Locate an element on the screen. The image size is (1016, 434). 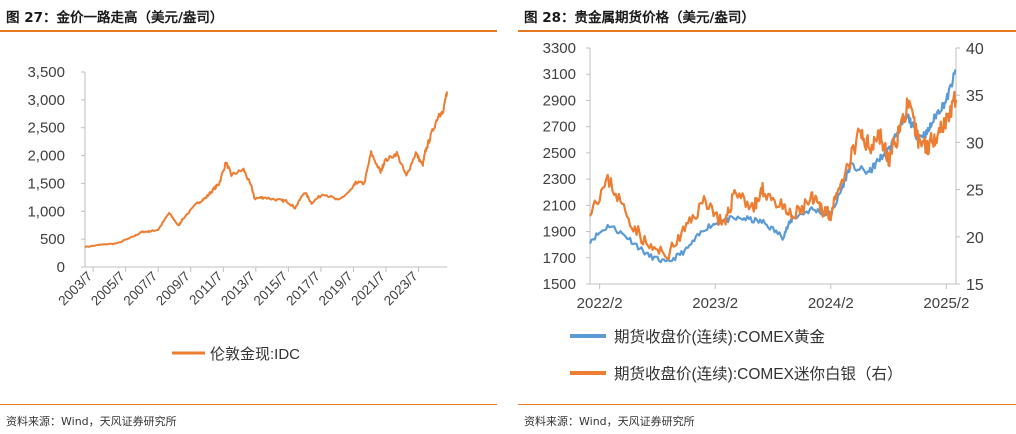
y-left-tick-label: 2900 is located at coordinates (559, 100).